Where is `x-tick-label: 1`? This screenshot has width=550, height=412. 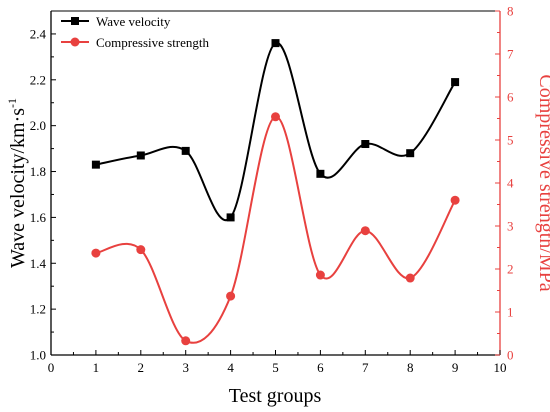 x-tick-label: 1 is located at coordinates (96, 367).